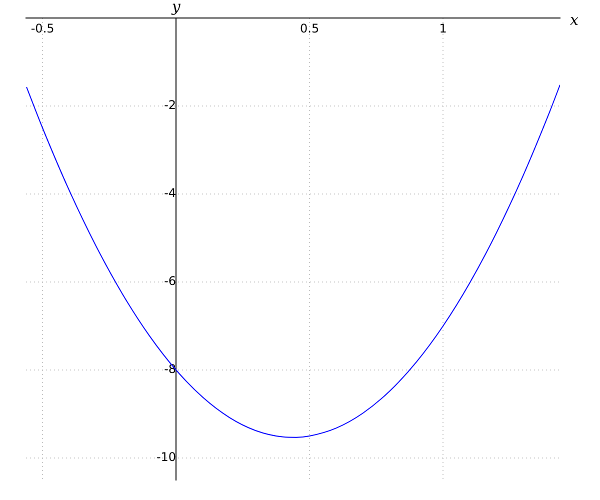 This screenshot has height=500, width=600. I want to click on x-tick-label: -0.5, so click(42, 28).